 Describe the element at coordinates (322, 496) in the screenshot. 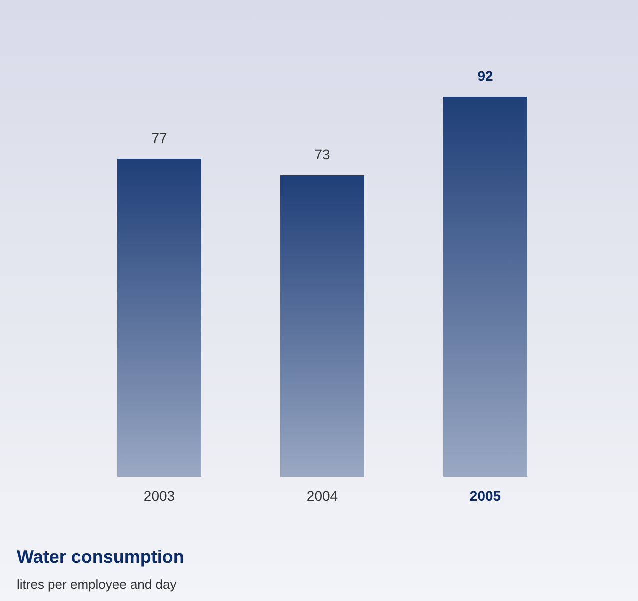

I see `x-tick-label: 2004` at that location.